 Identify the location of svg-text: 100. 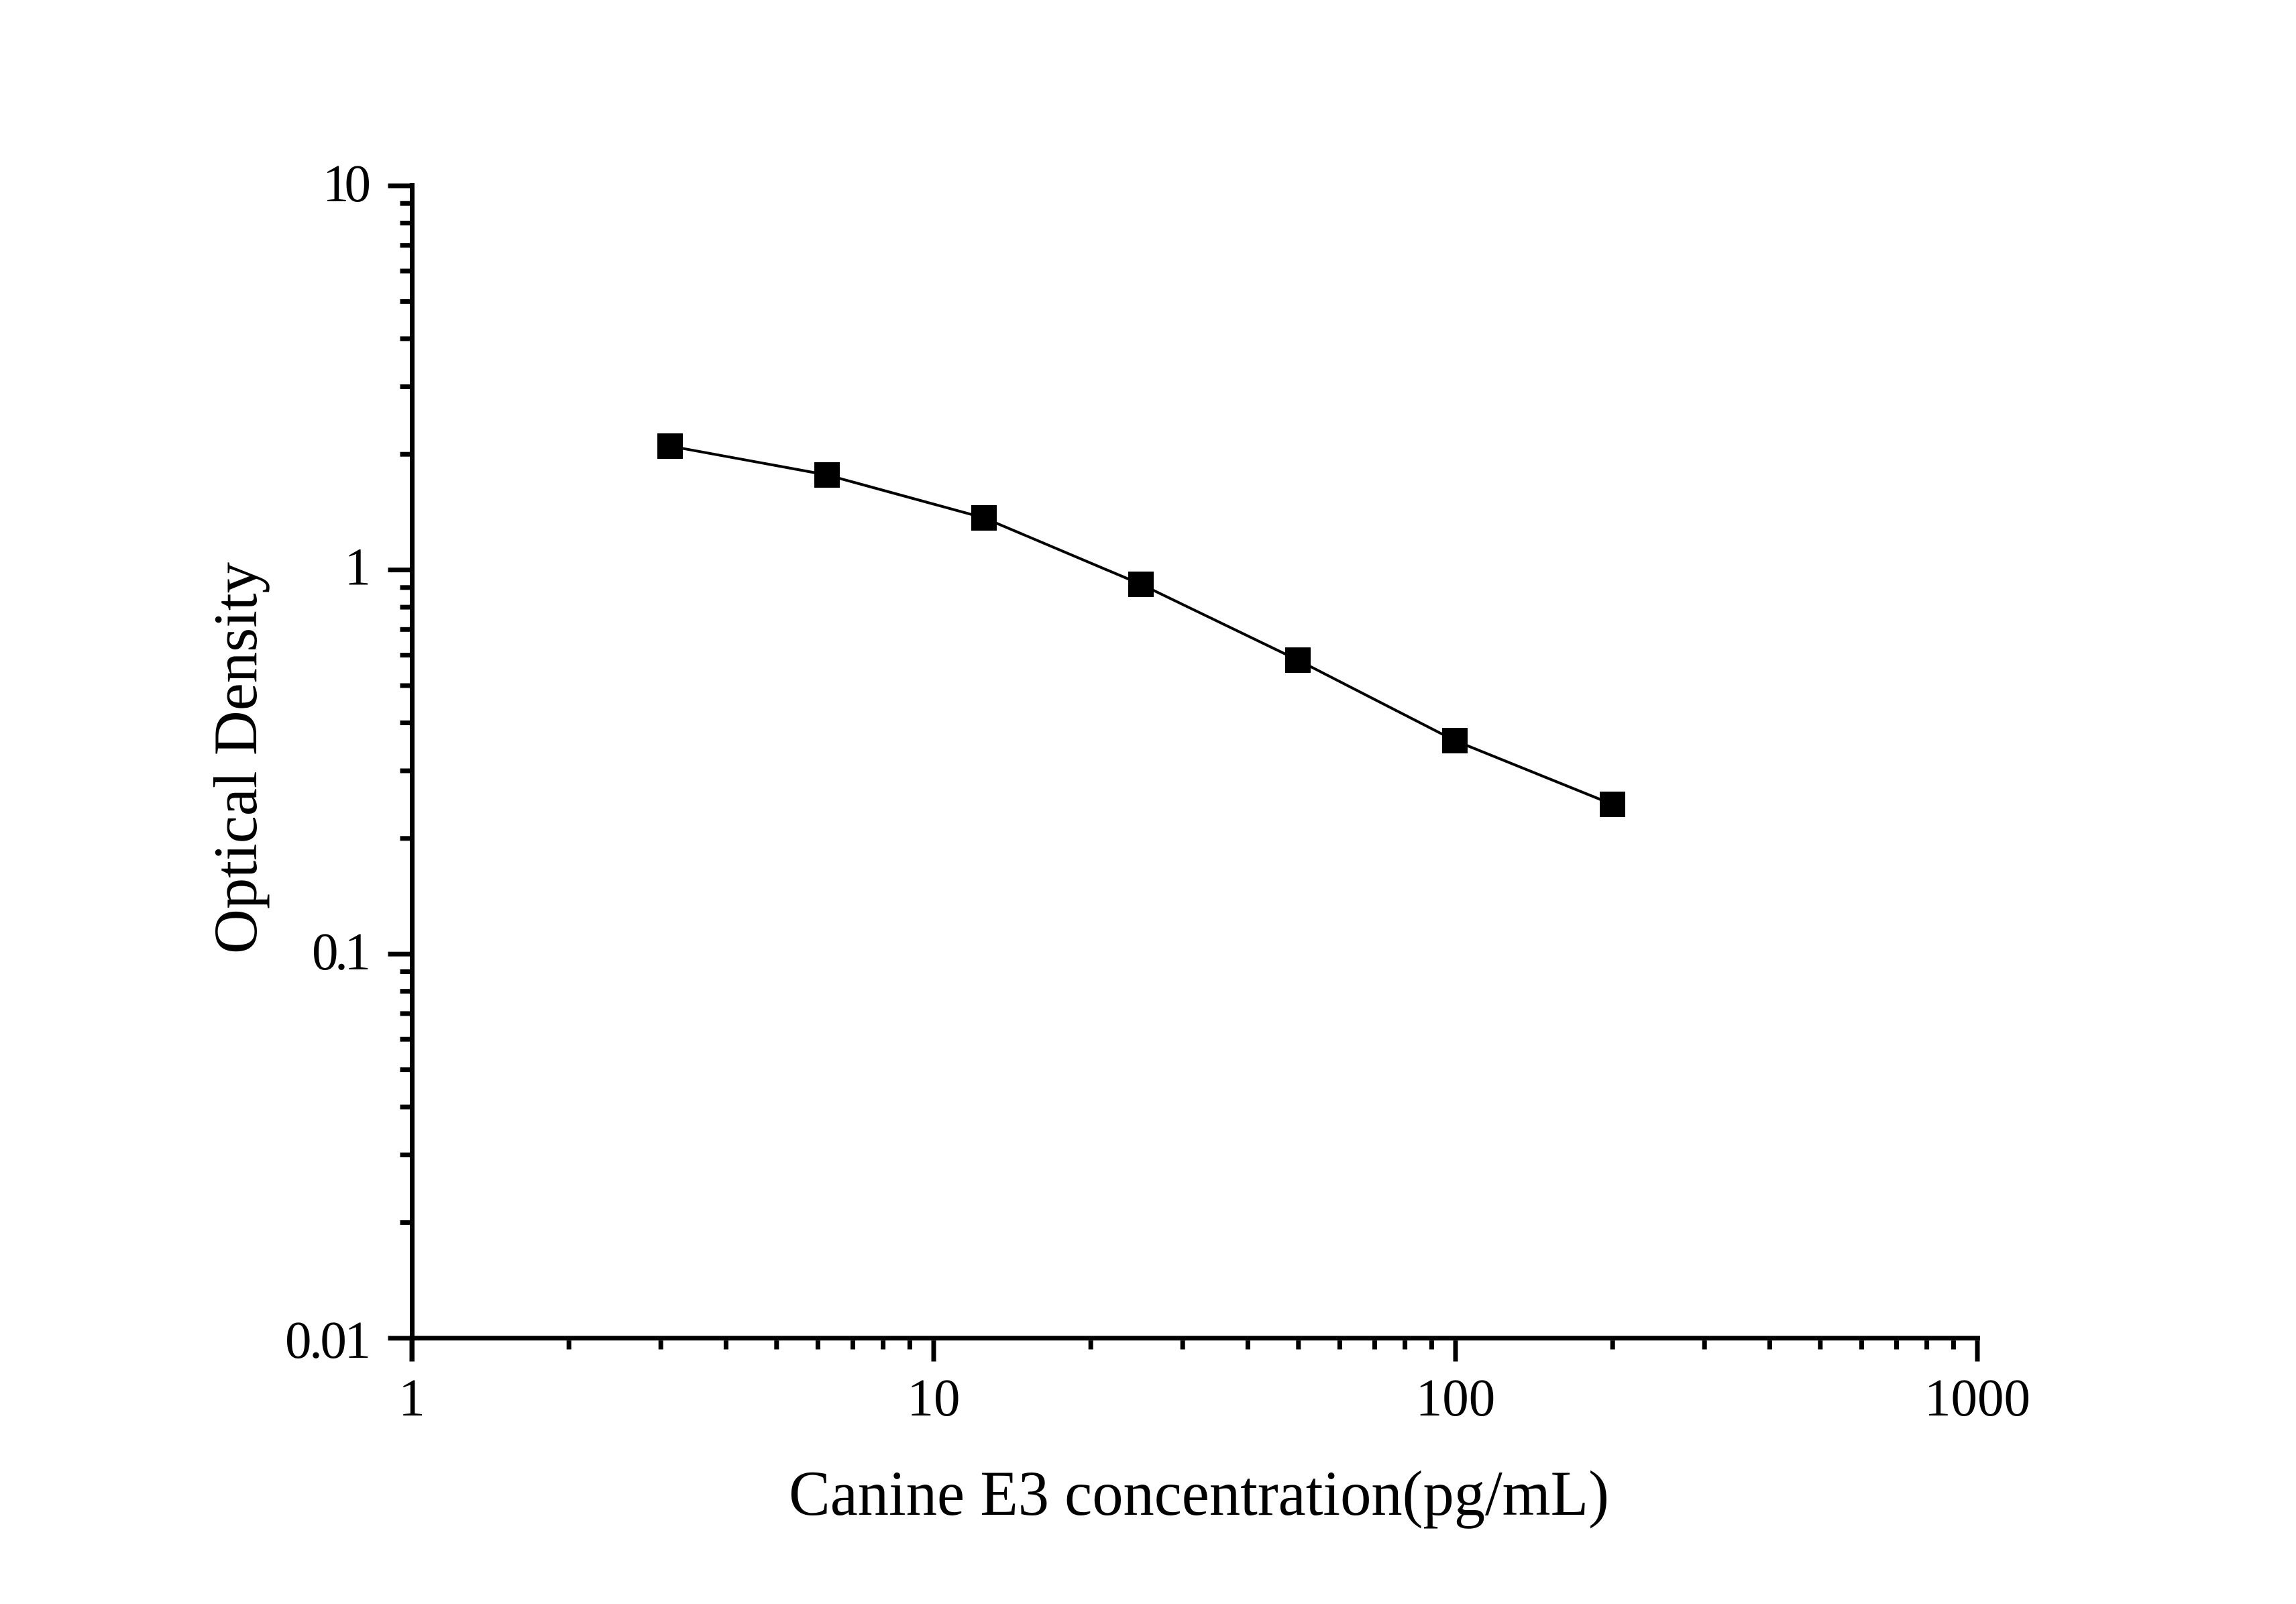
(1456, 1399).